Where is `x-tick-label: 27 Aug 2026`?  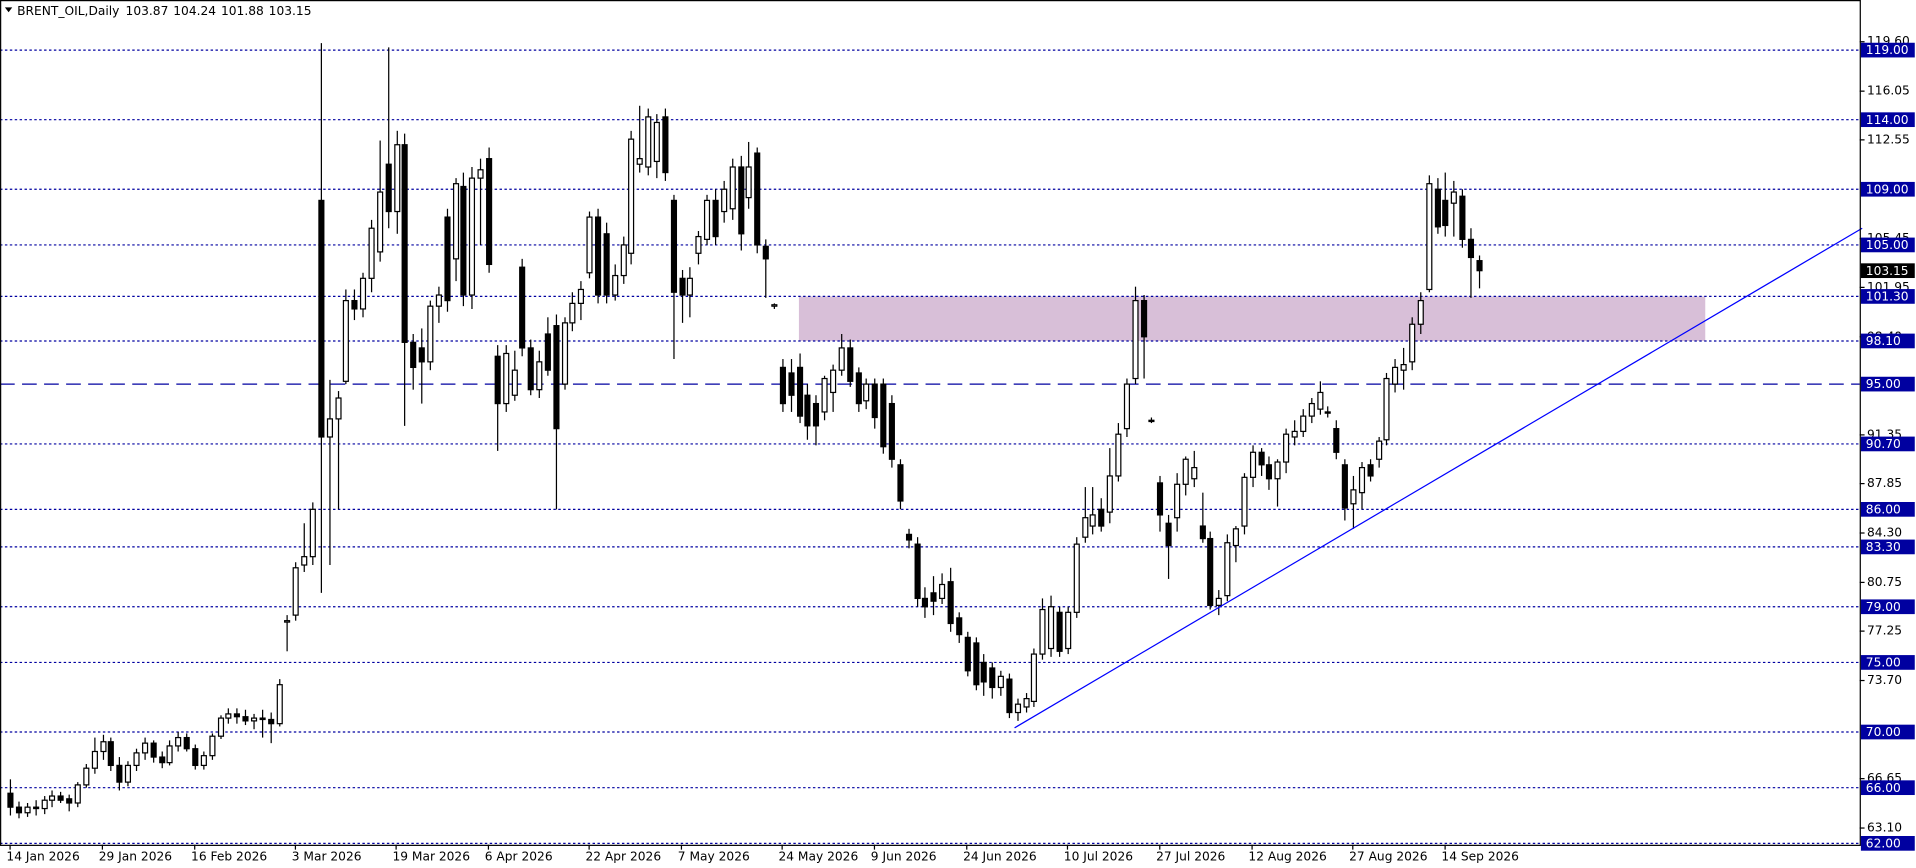 x-tick-label: 27 Aug 2026 is located at coordinates (1388, 856).